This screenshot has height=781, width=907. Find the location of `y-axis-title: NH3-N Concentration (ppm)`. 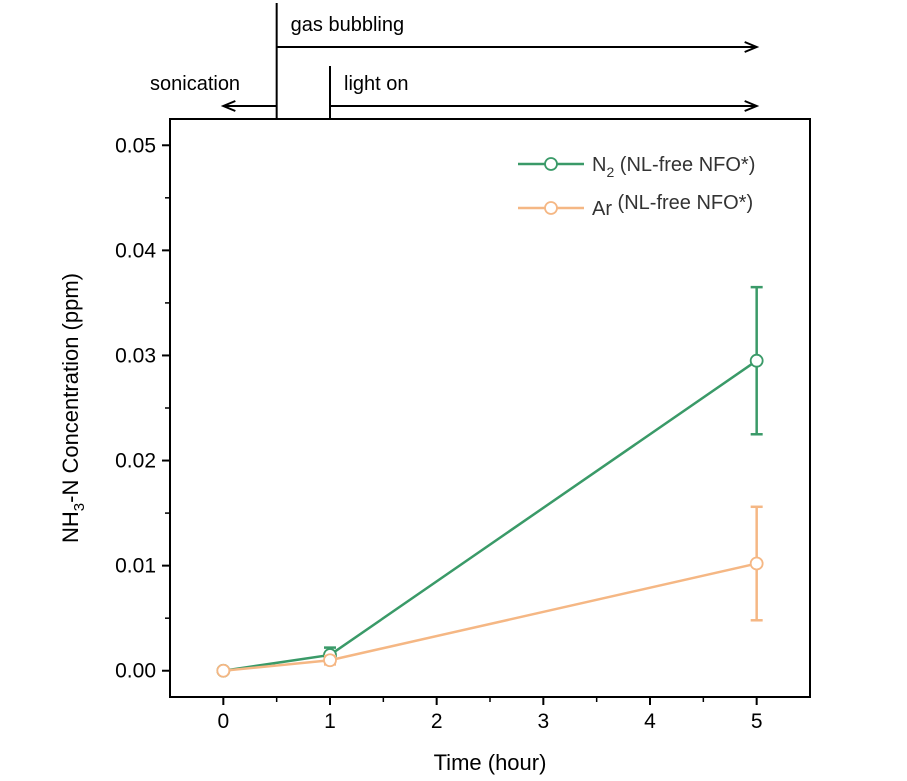

y-axis-title: NH3-N Concentration (ppm) is located at coordinates (73, 408).